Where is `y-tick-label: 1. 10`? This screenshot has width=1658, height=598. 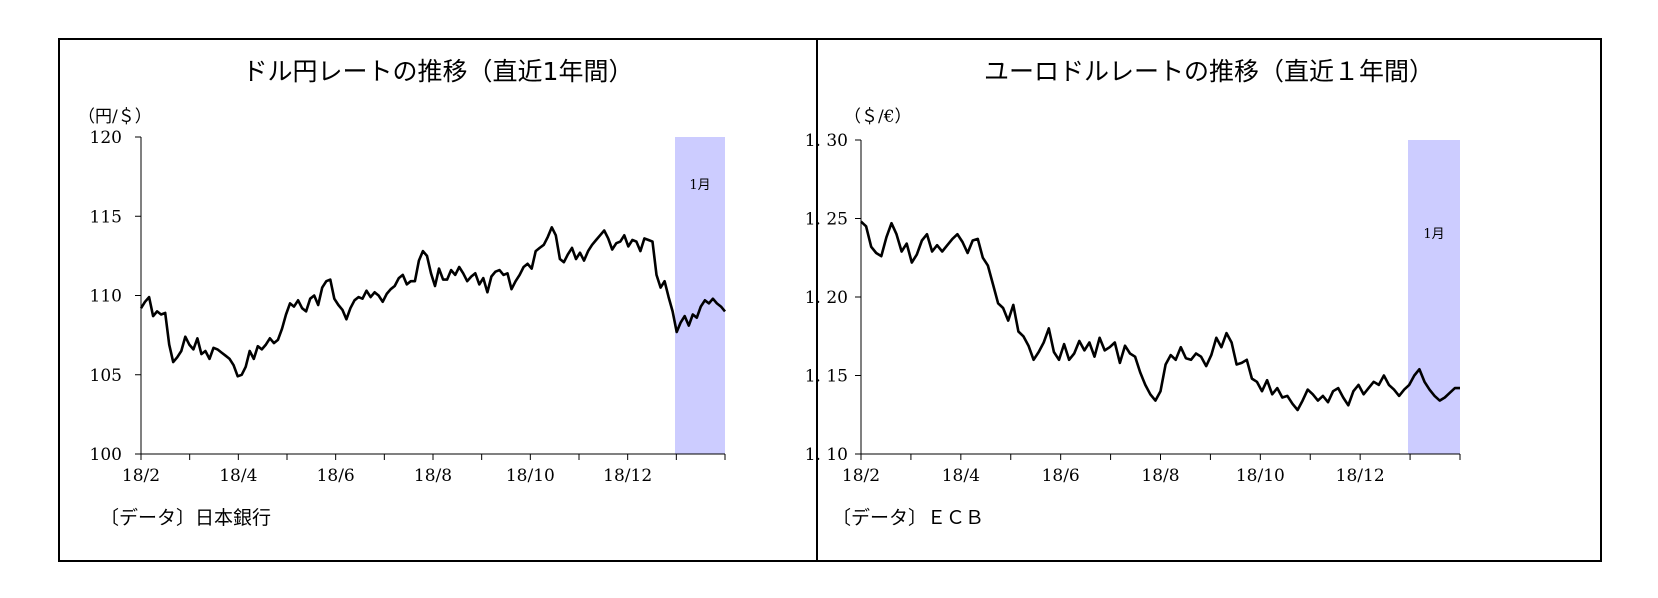 y-tick-label: 1. 10 is located at coordinates (826, 455).